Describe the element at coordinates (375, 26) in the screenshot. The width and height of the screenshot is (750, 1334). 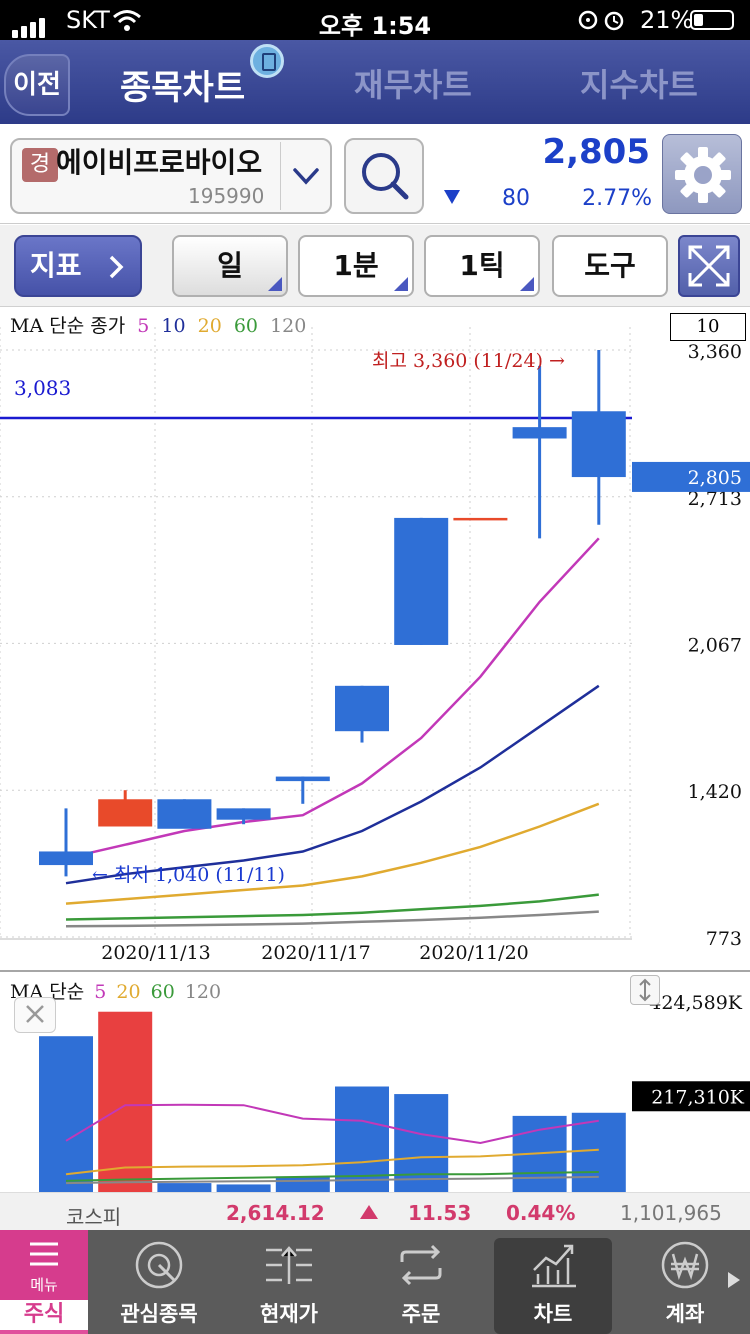
I see `clock: 오후 1:54` at that location.